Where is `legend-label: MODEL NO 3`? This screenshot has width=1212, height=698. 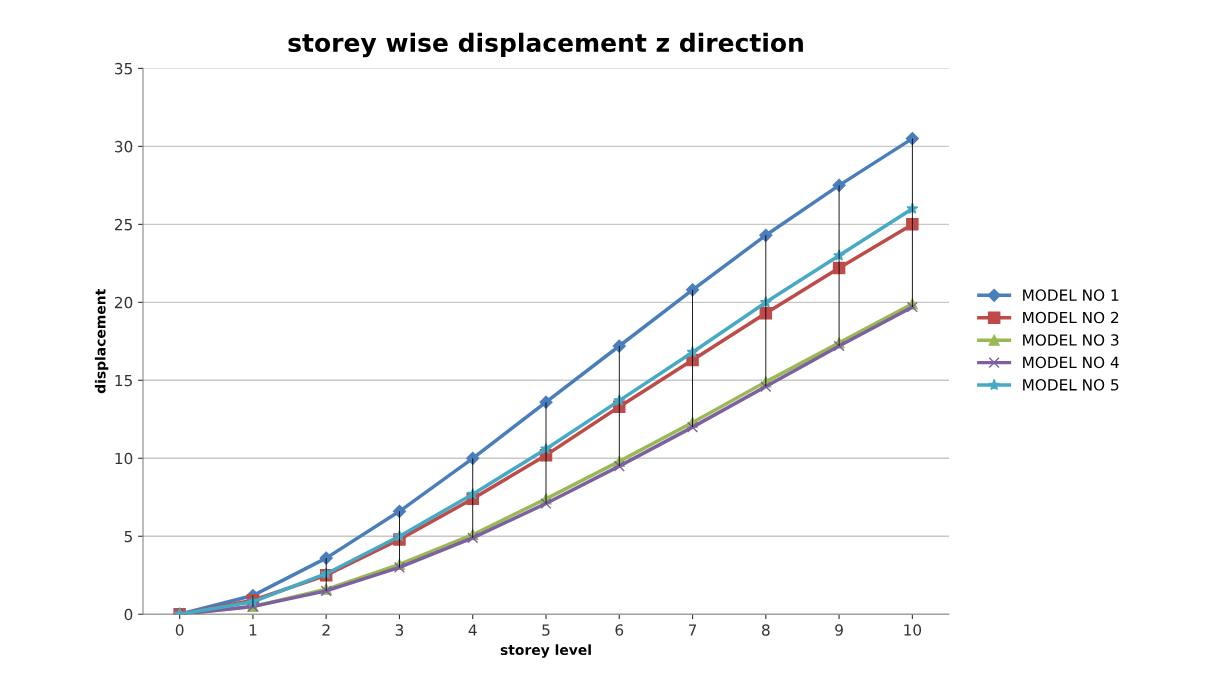
legend-label: MODEL NO 3 is located at coordinates (1071, 340).